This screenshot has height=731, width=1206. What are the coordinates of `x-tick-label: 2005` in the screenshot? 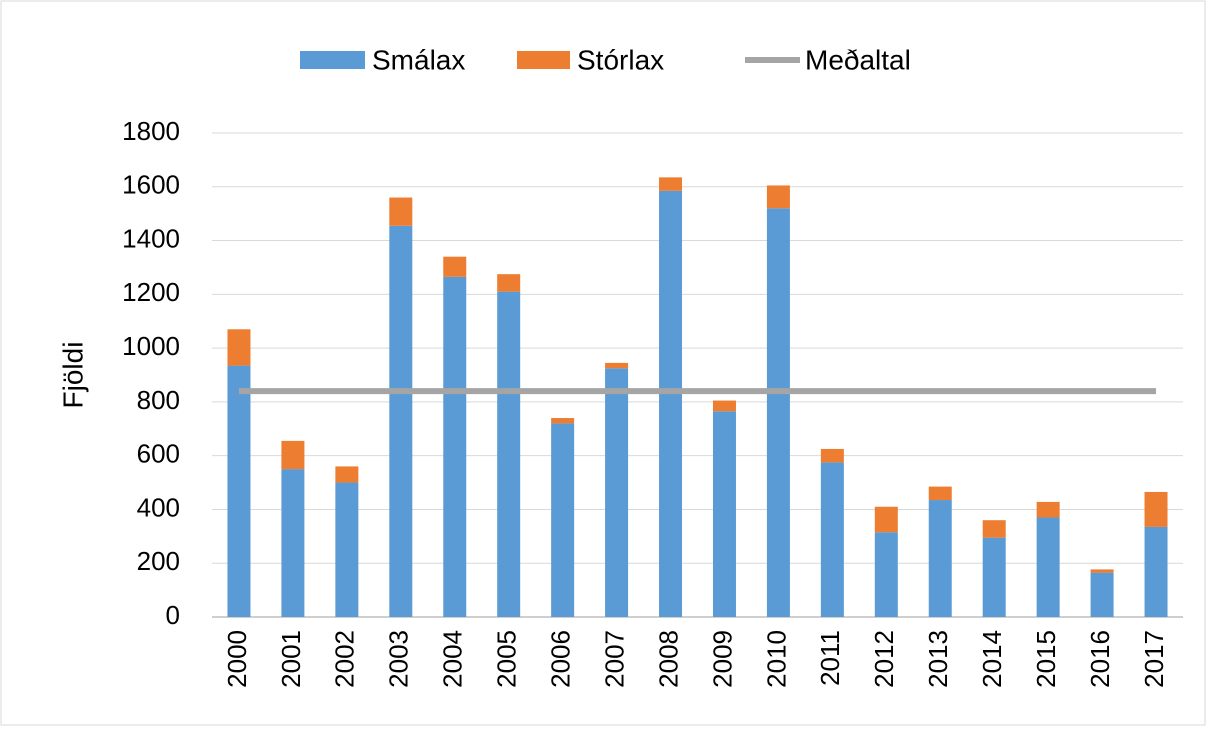 It's located at (507, 659).